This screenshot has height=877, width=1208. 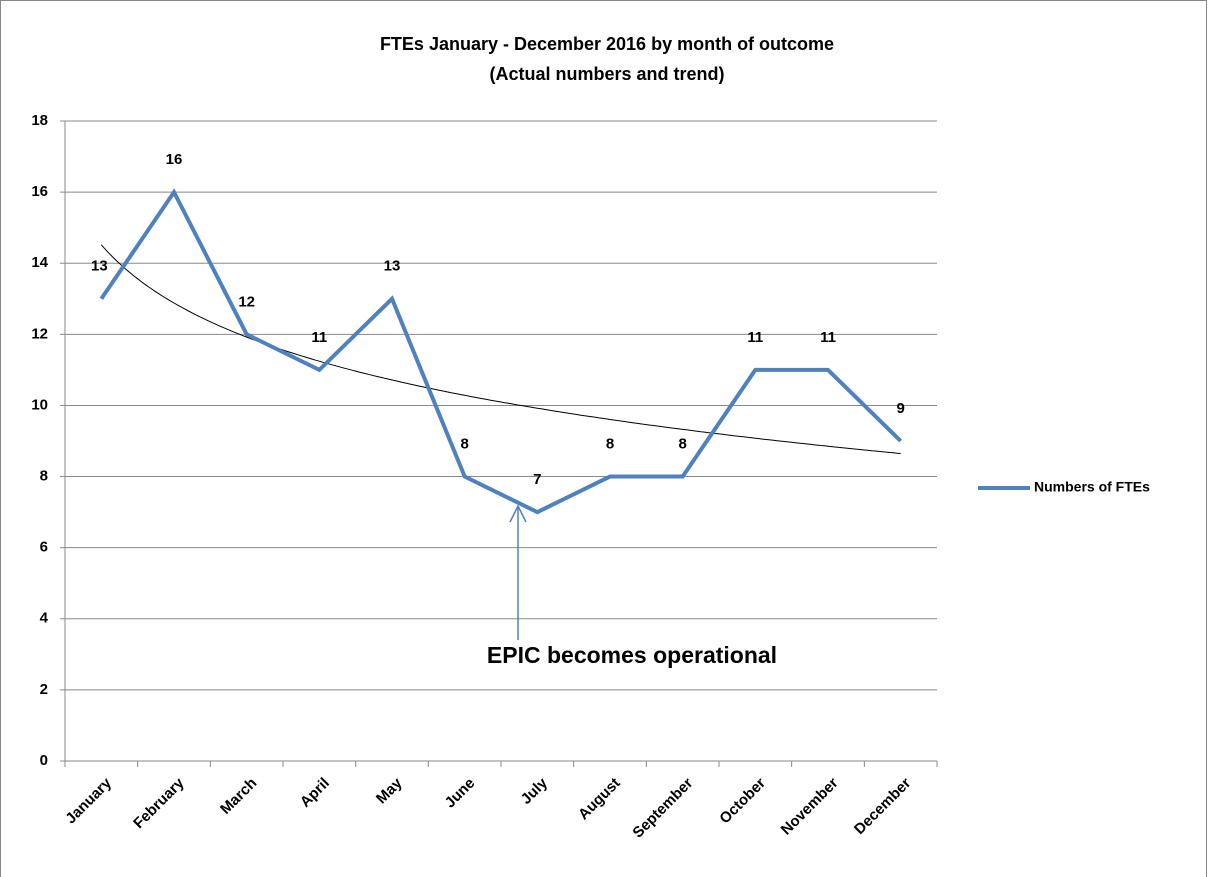 I want to click on data-label: 7, so click(x=537, y=479).